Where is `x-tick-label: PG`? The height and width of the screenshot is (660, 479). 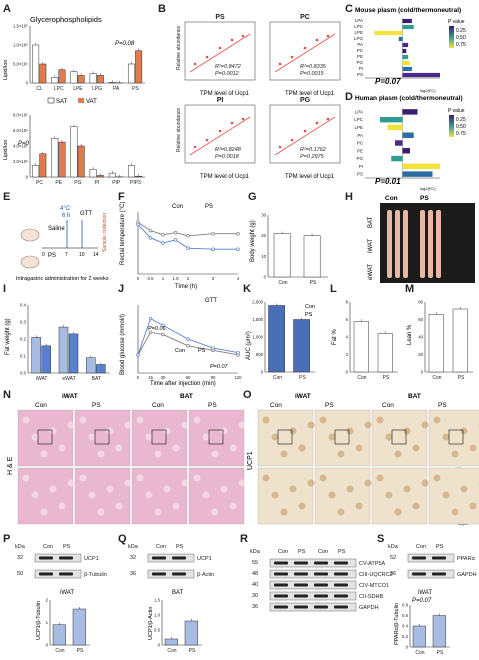
x-tick-label: PG is located at coordinates (77, 183).